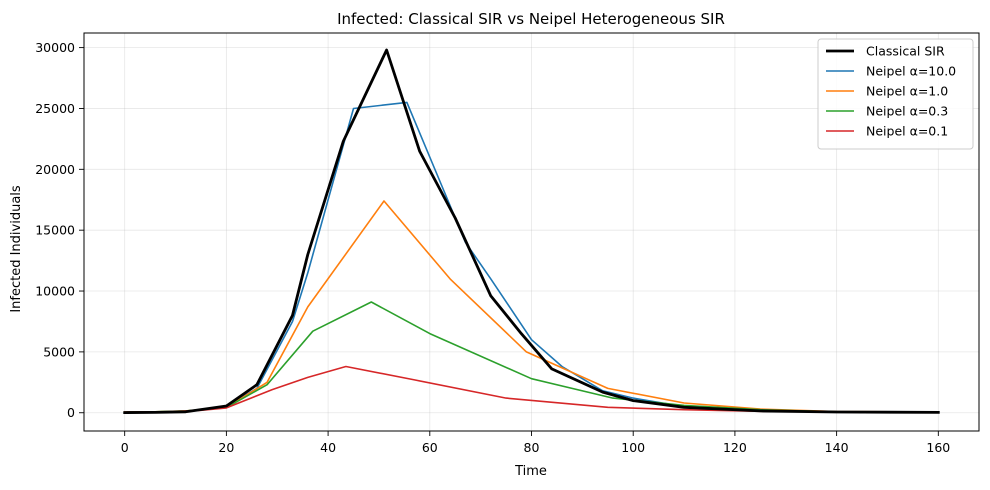 The height and width of the screenshot is (490, 990). What do you see at coordinates (55, 47) in the screenshot?
I see `y-tick-label: 30000` at bounding box center [55, 47].